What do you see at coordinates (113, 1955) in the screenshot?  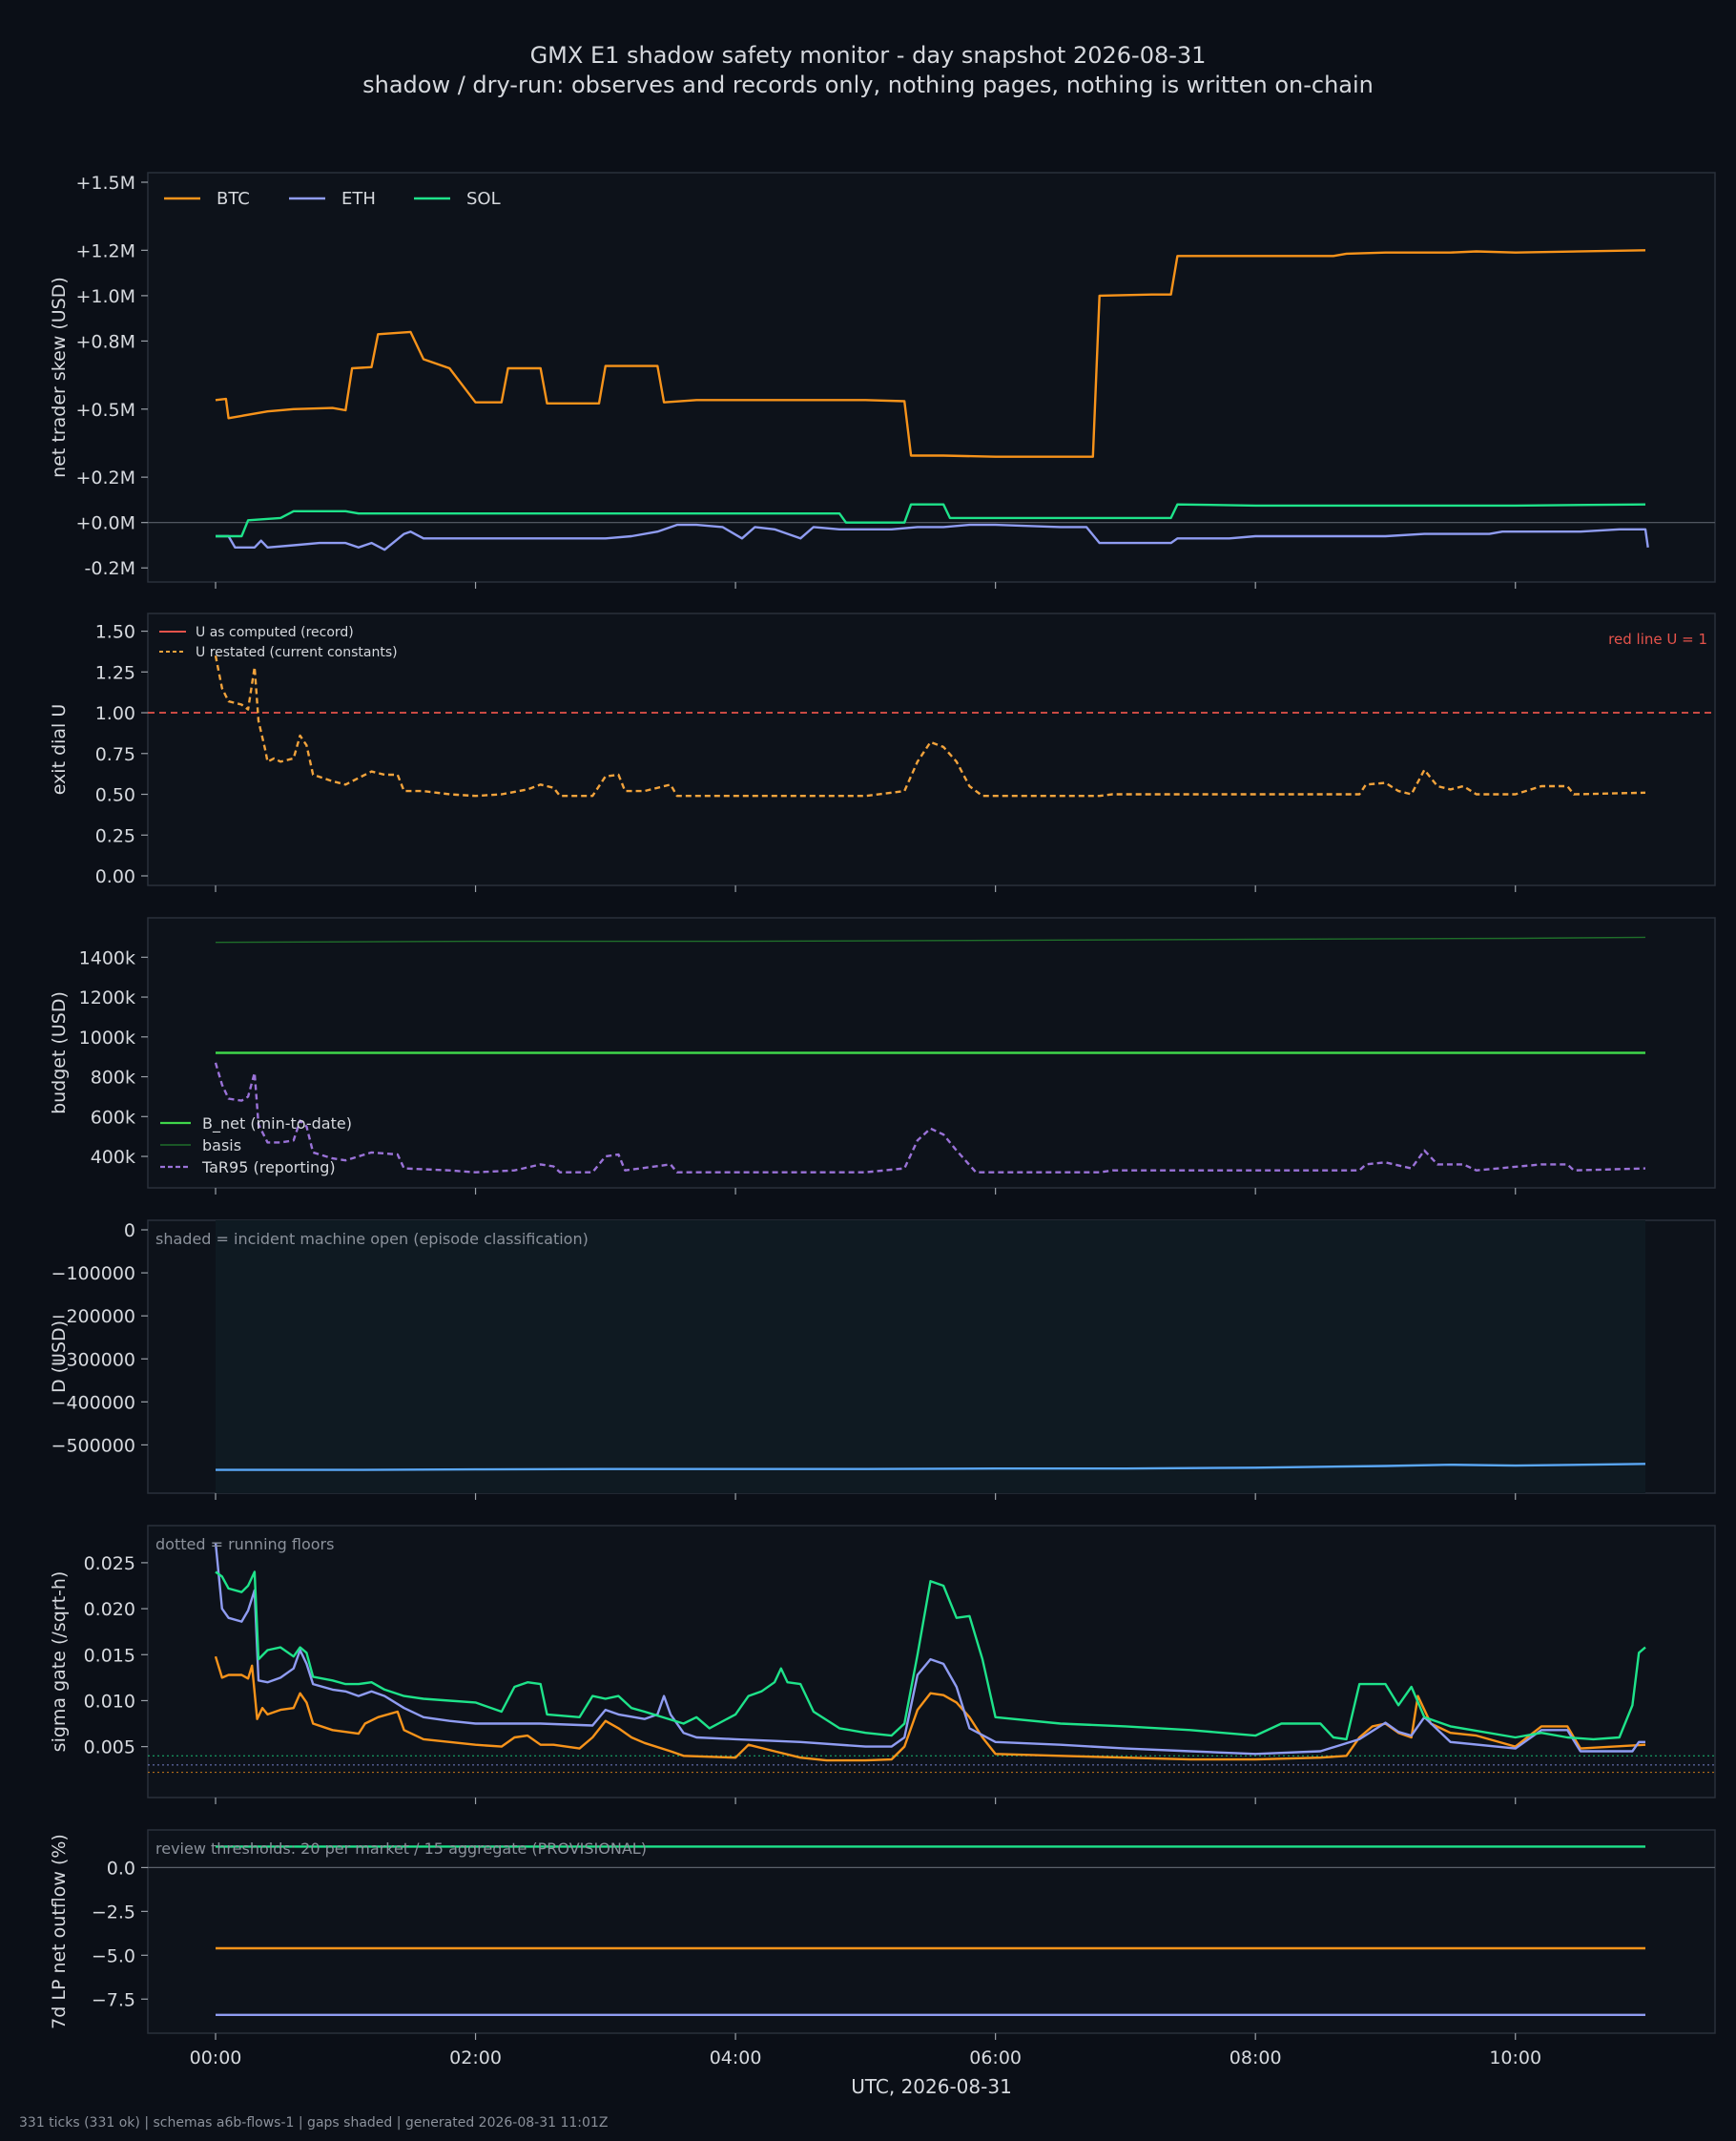 I see `y-tick-label: −5.0` at bounding box center [113, 1955].